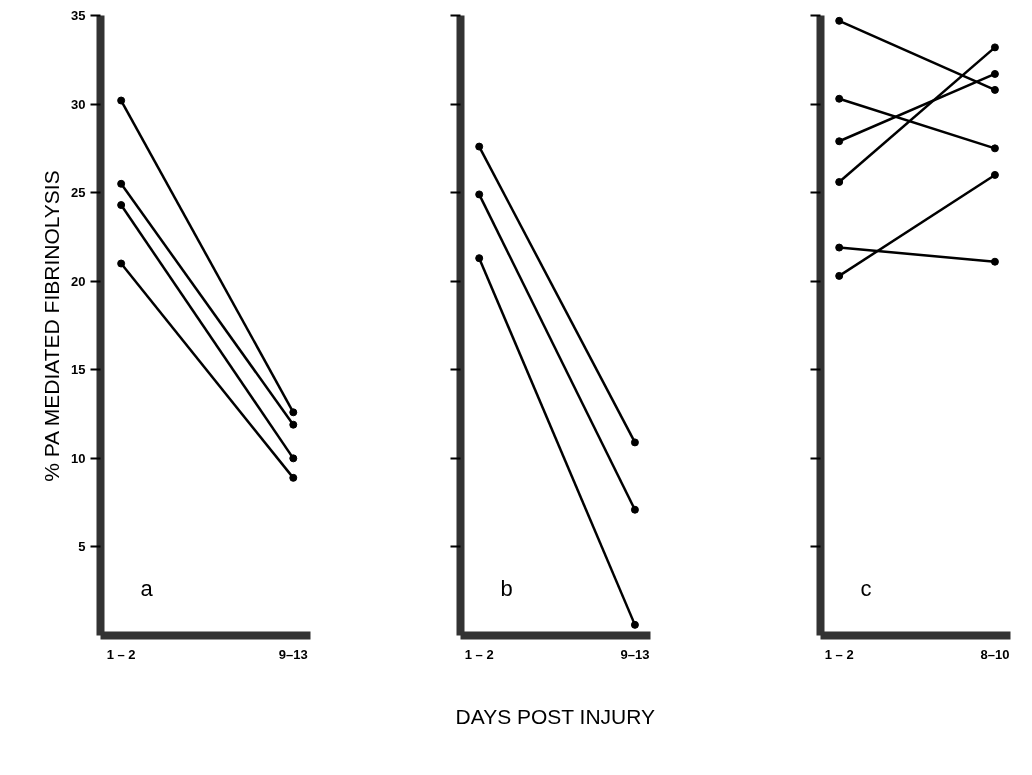 The image size is (1032, 775). I want to click on annotation: a, so click(147, 588).